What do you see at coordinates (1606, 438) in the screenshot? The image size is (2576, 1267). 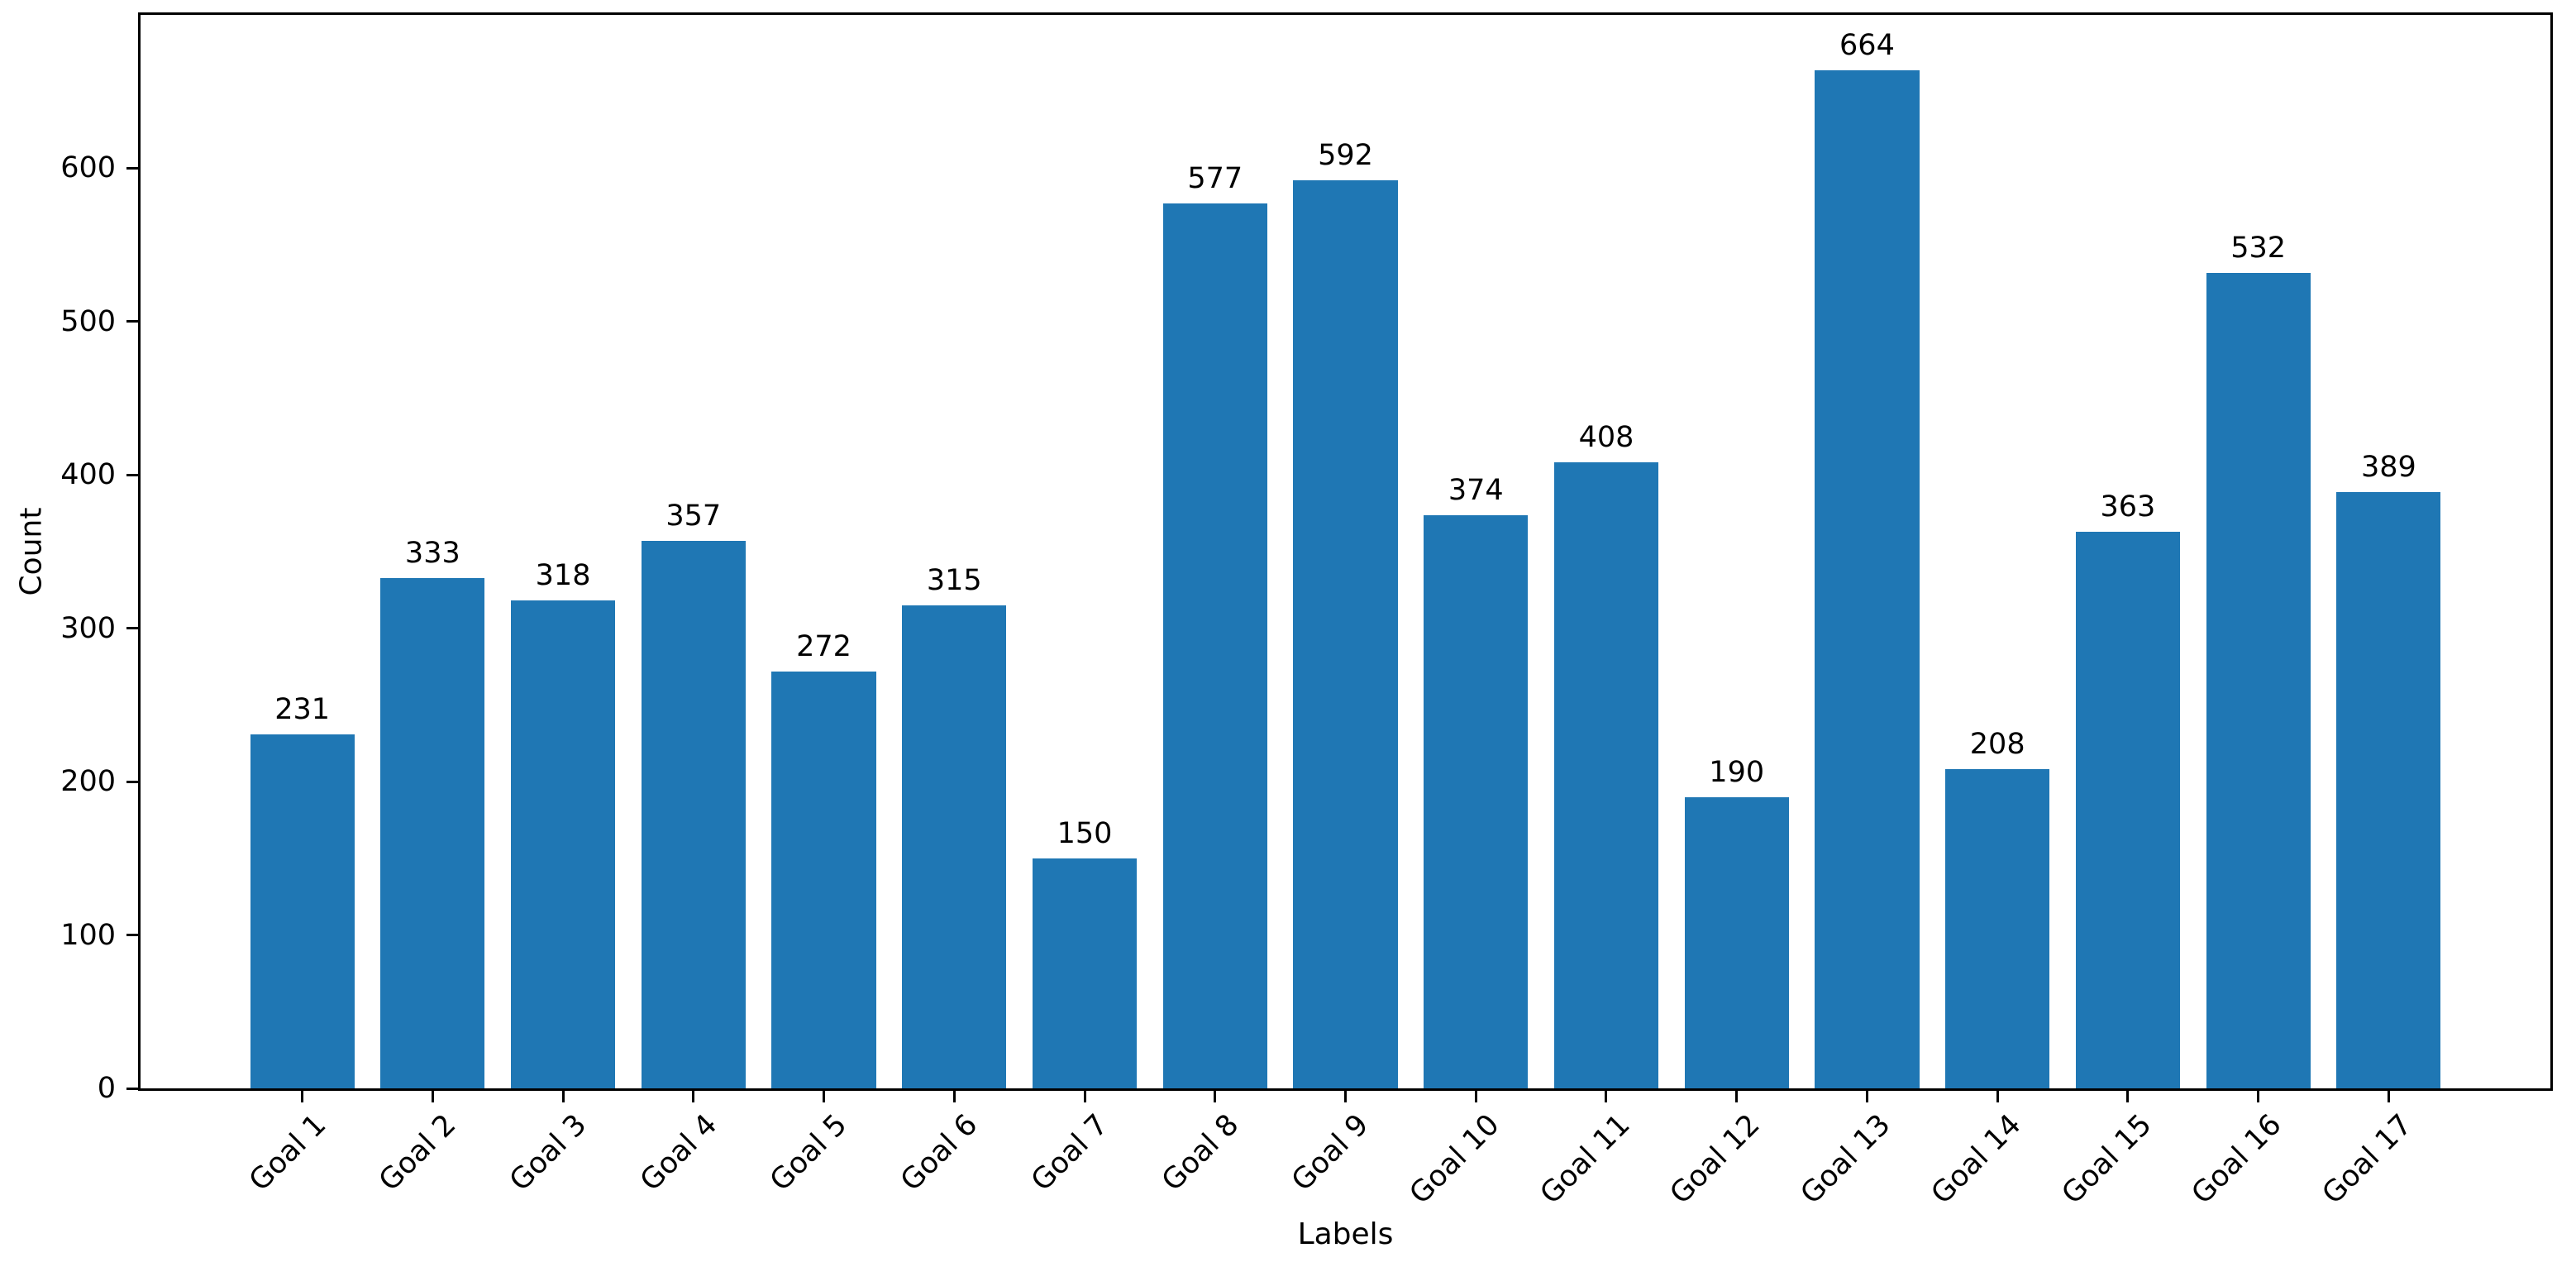 I see `bar-value-label: 408` at bounding box center [1606, 438].